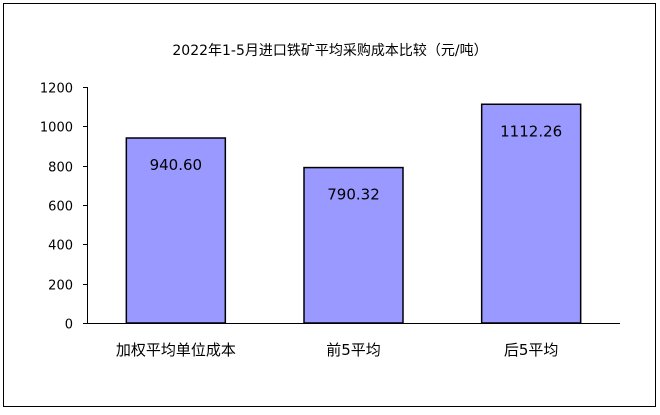 Image resolution: width=660 pixels, height=415 pixels. What do you see at coordinates (60, 286) in the screenshot?
I see `y-tick-label: 200` at bounding box center [60, 286].